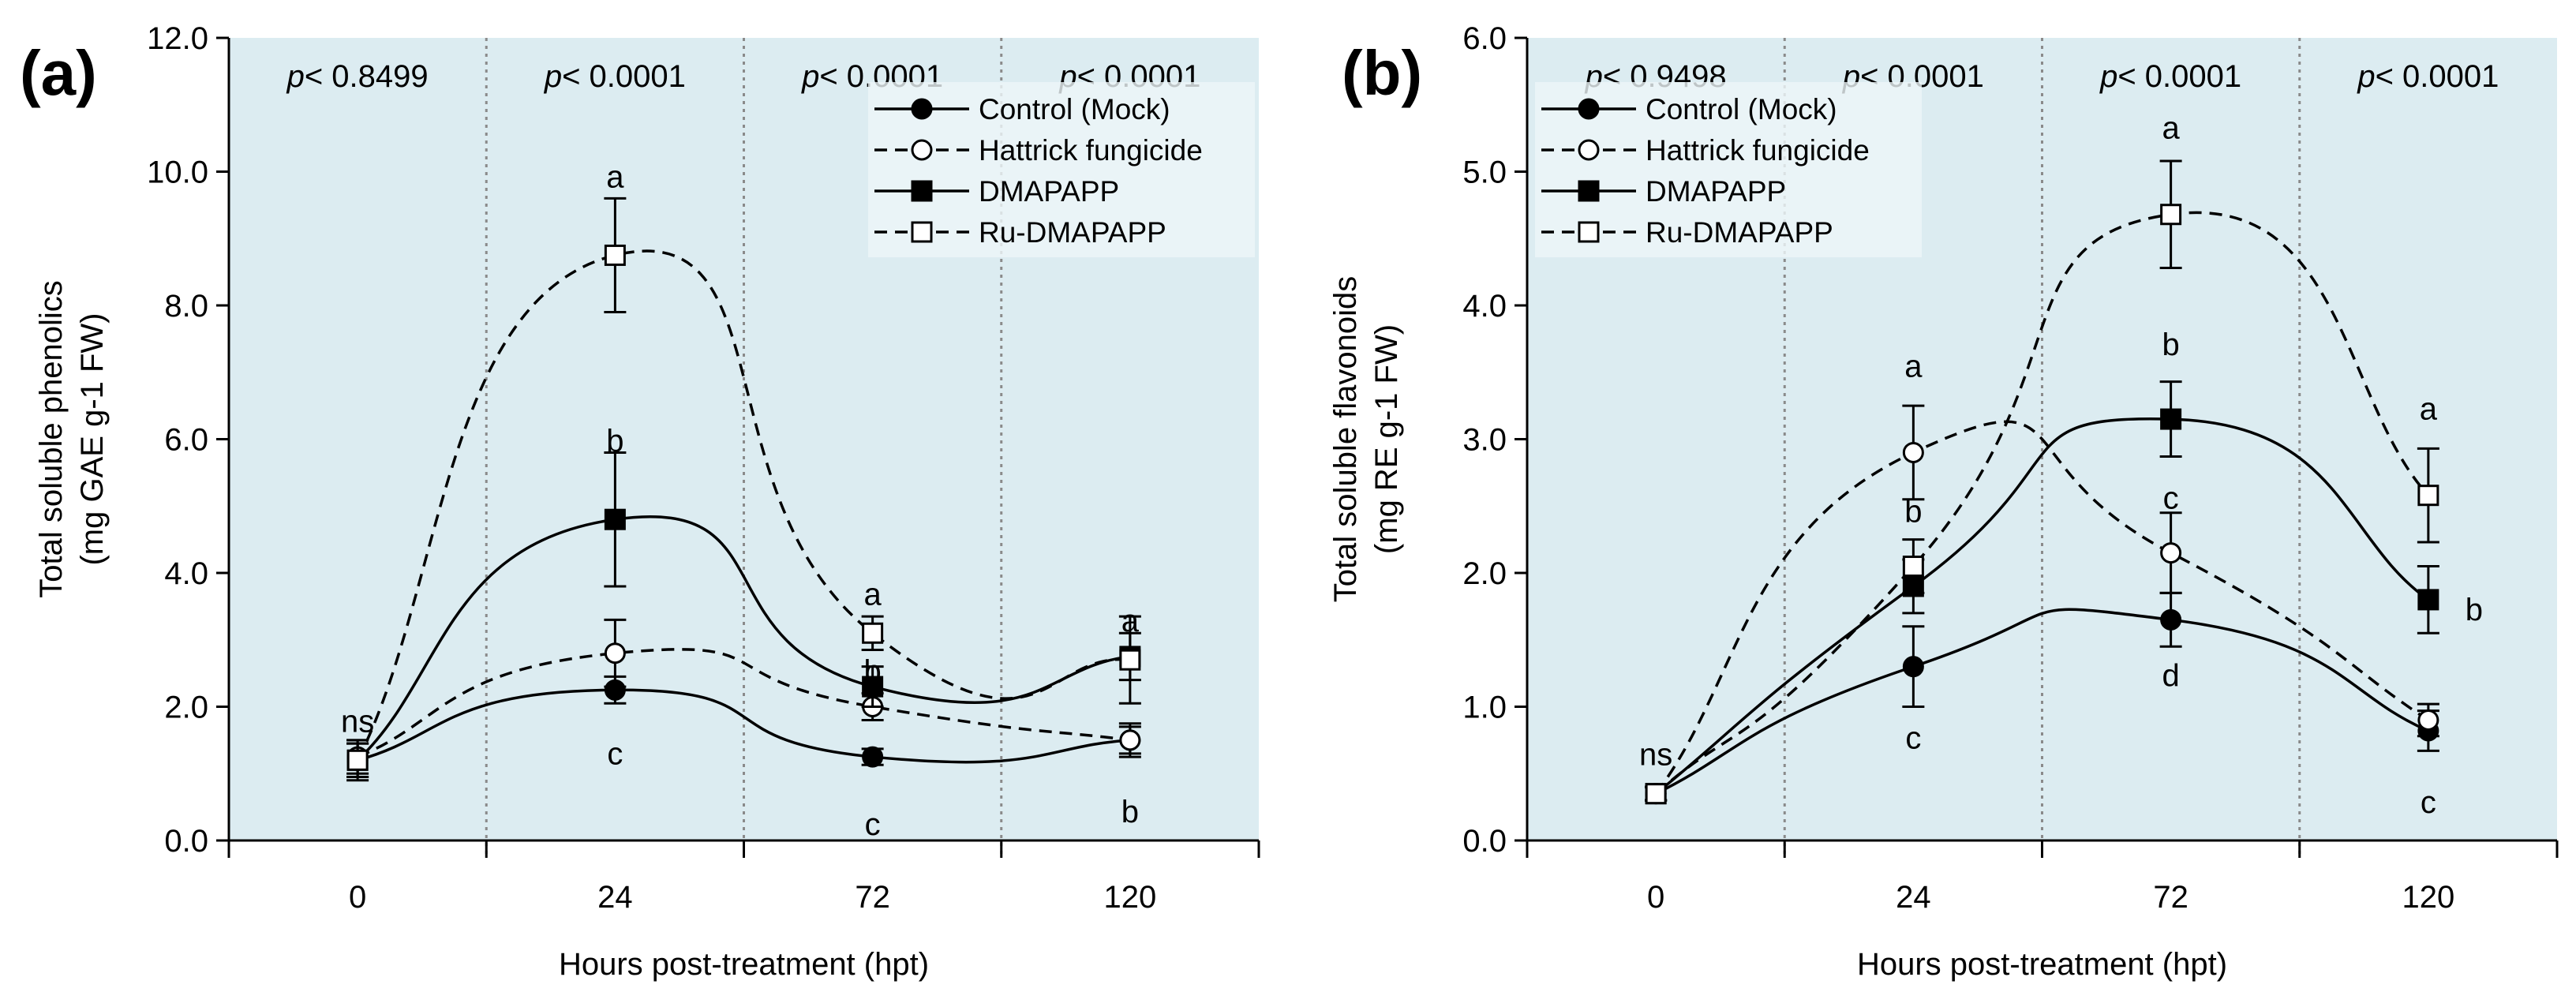 This screenshot has width=2576, height=992. What do you see at coordinates (1758, 150) in the screenshot?
I see `legend-entry: Hattrick fungicide` at bounding box center [1758, 150].